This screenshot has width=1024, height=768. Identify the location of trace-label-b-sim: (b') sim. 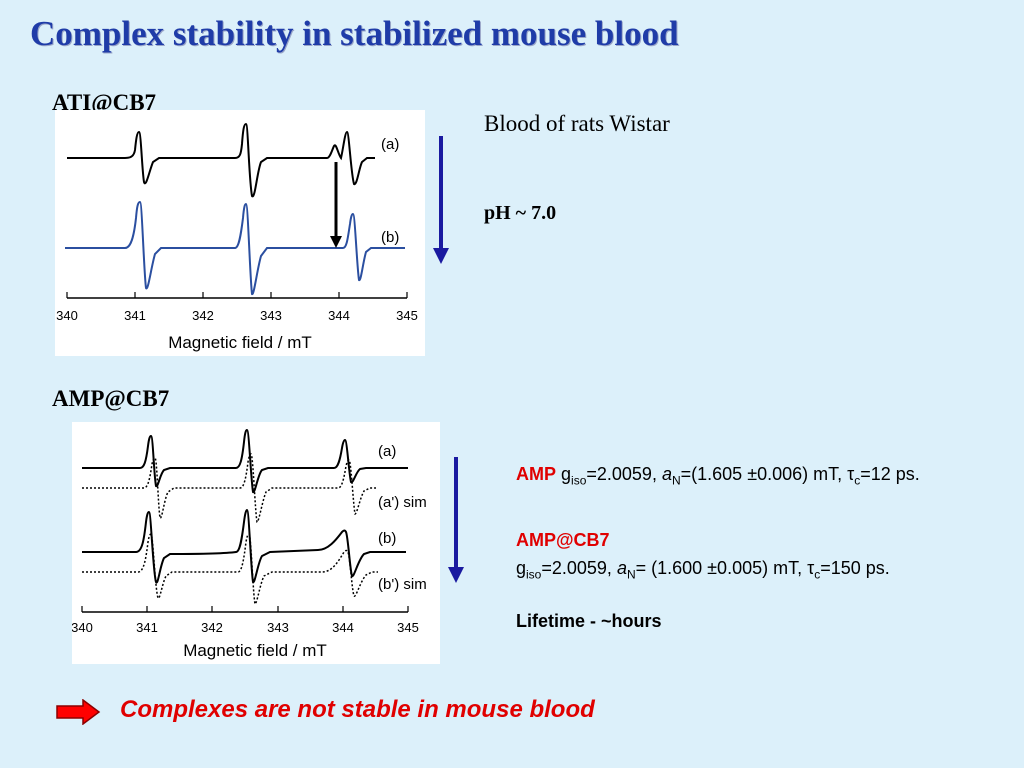
(402, 584).